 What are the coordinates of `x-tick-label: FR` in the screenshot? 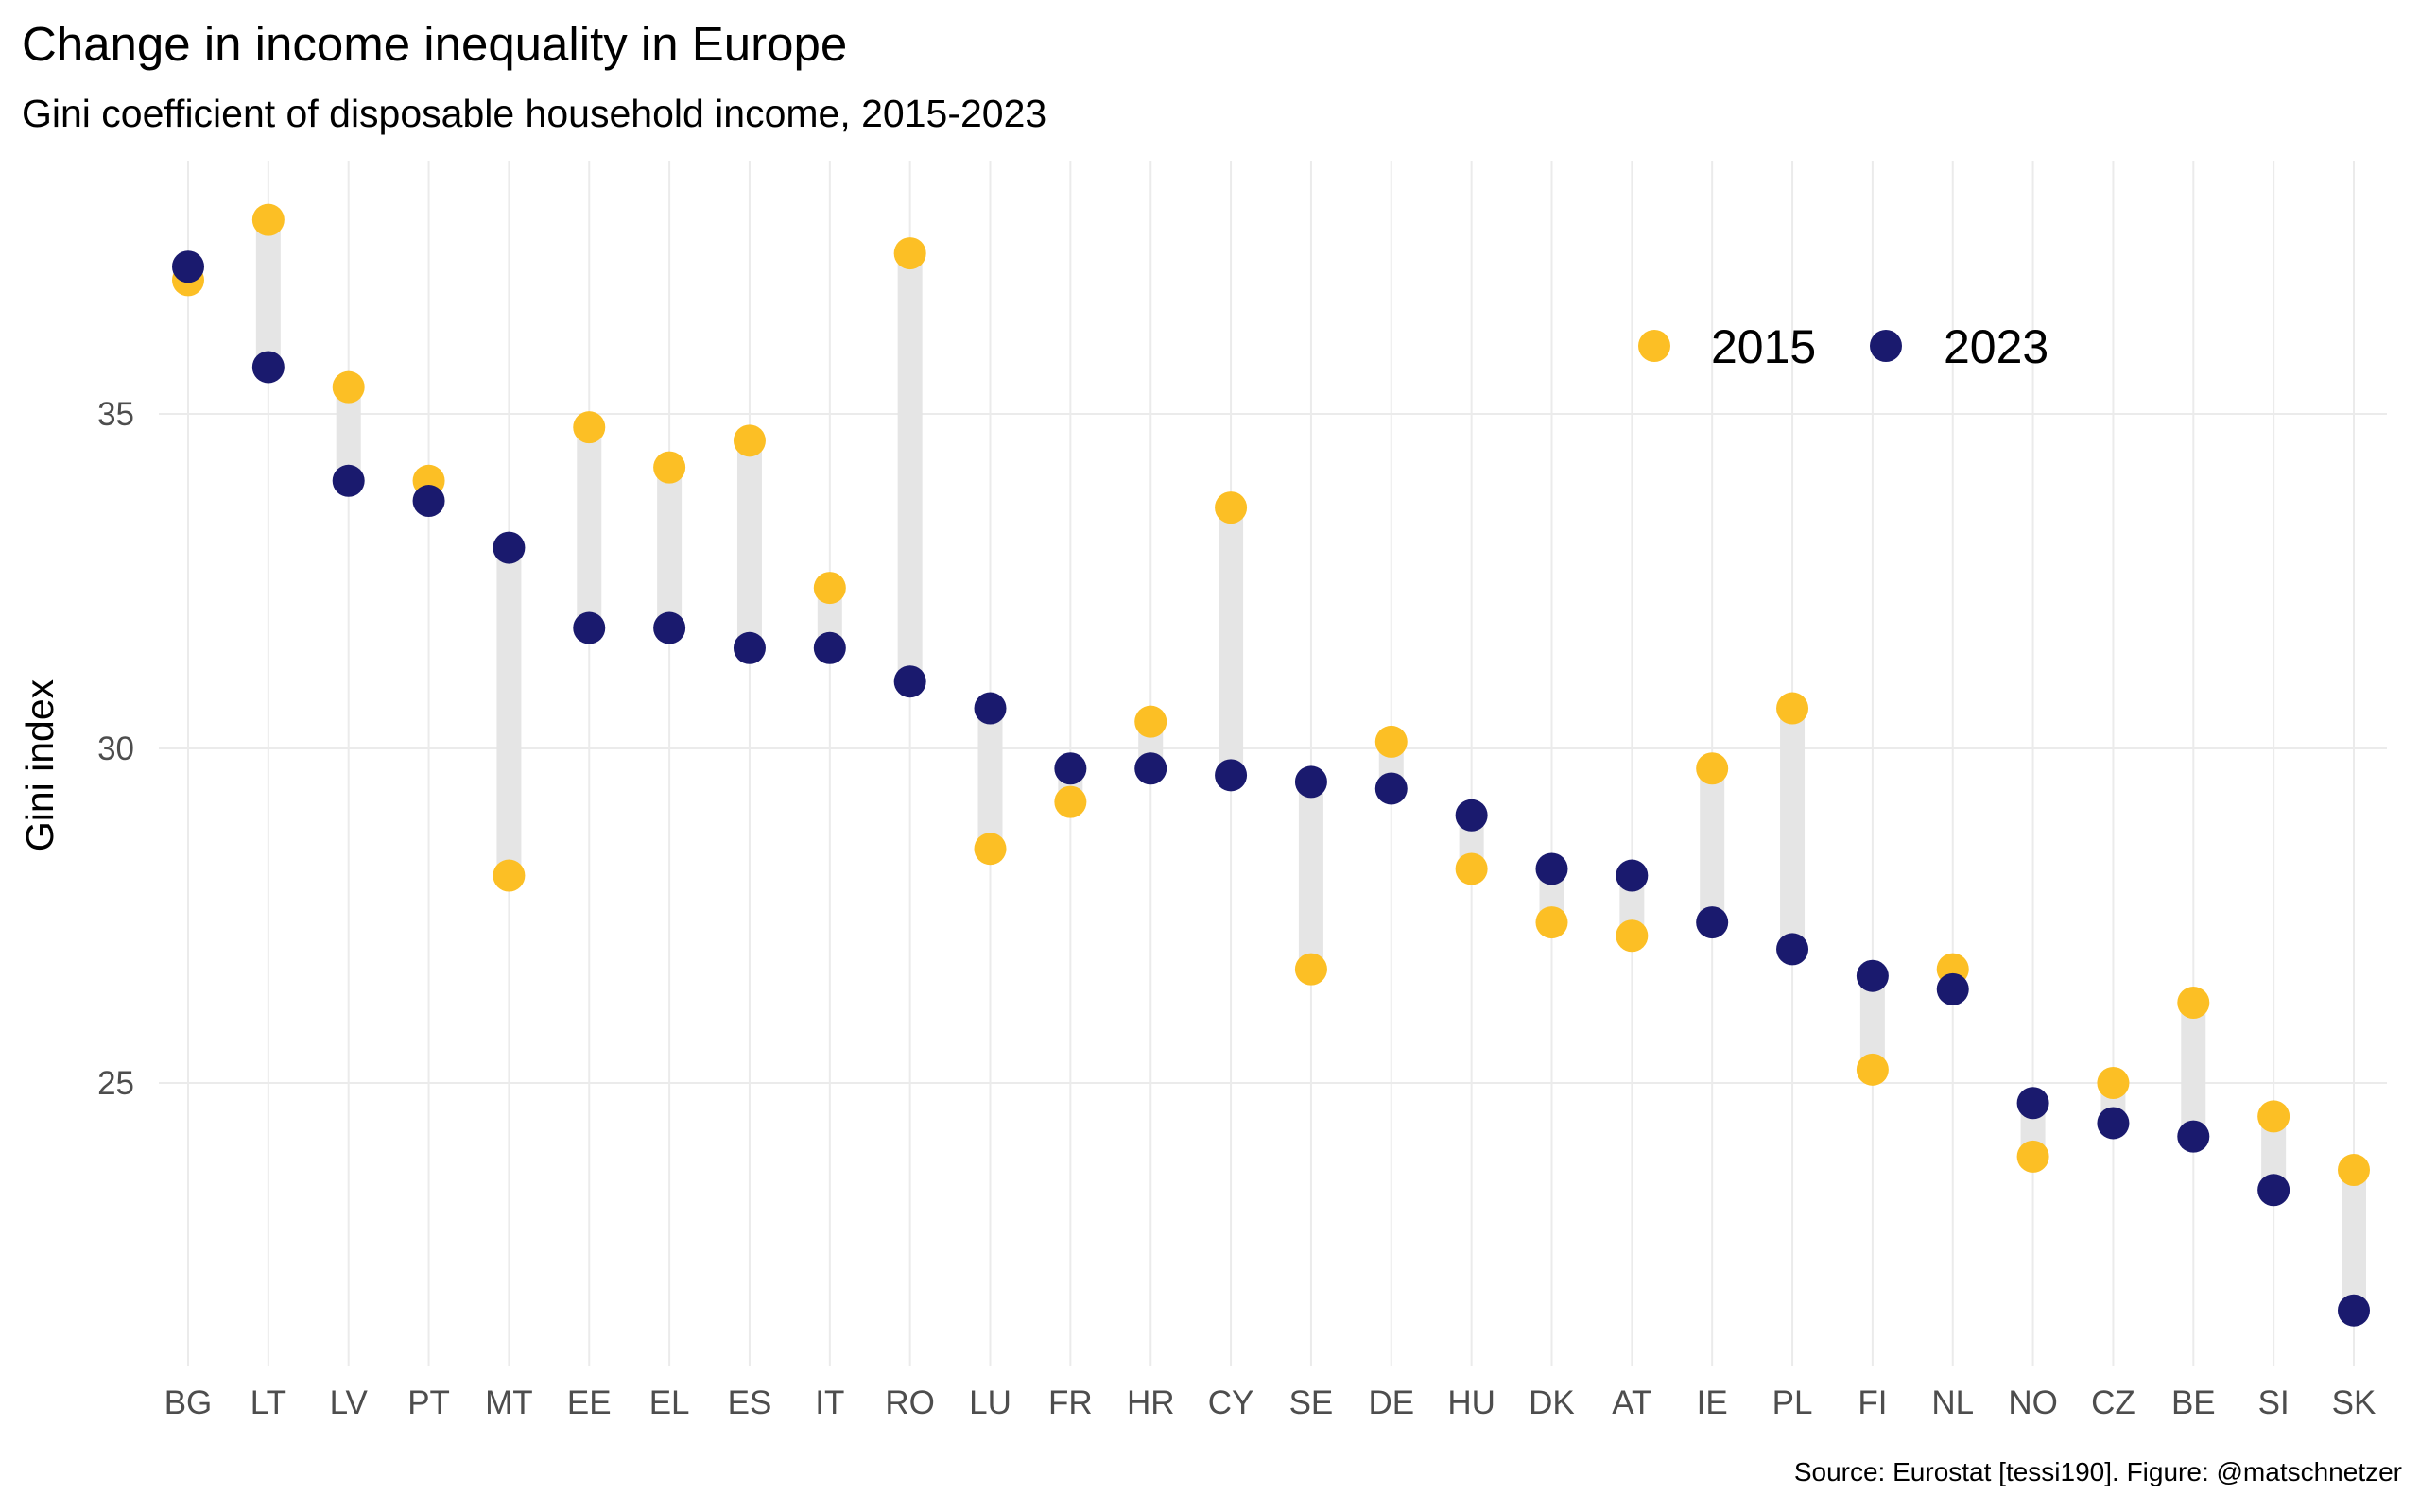 It's located at (1070, 1402).